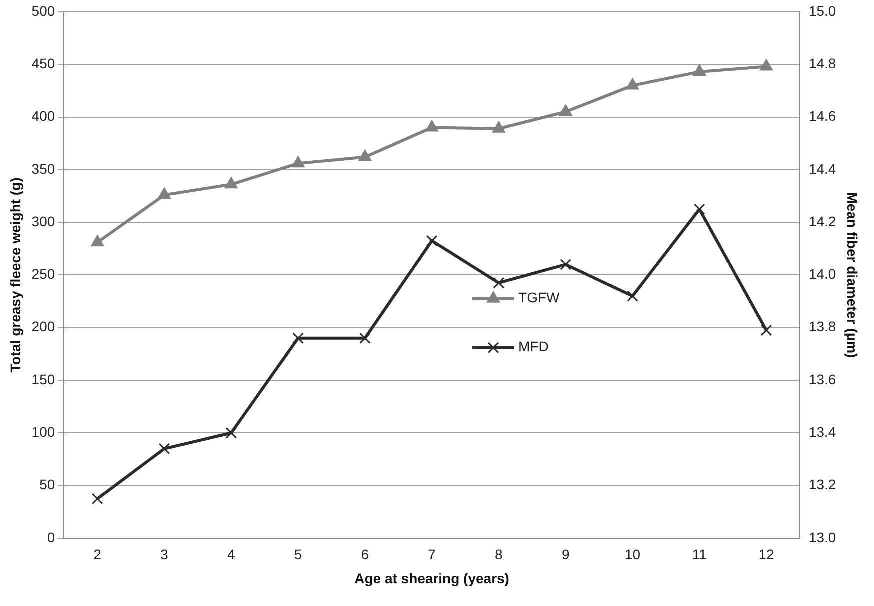  What do you see at coordinates (432, 554) in the screenshot?
I see `x-tick-label: 7` at bounding box center [432, 554].